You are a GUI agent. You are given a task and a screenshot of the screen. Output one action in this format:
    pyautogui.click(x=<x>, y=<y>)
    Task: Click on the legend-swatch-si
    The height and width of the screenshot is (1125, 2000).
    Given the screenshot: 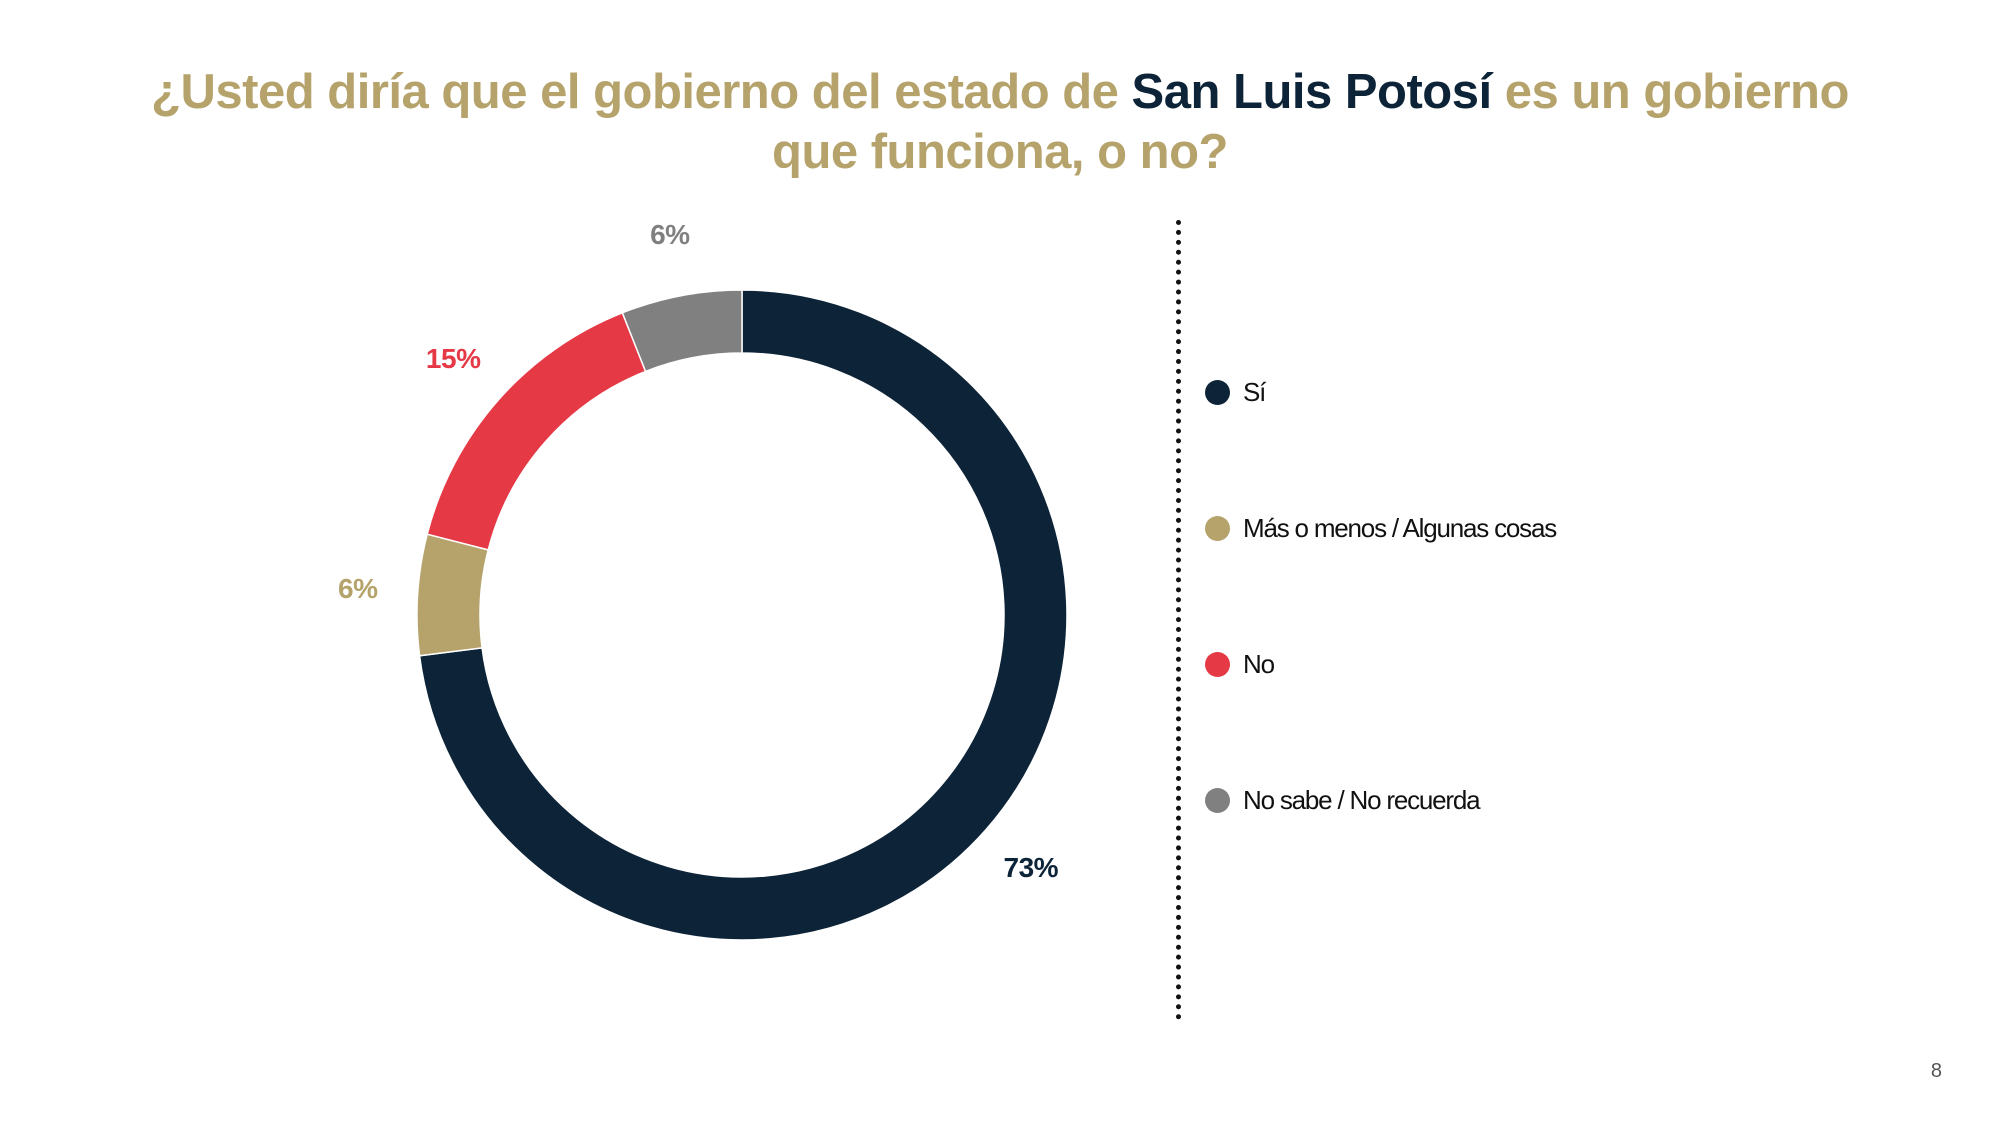 What is the action you would take?
    pyautogui.click(x=1217, y=392)
    